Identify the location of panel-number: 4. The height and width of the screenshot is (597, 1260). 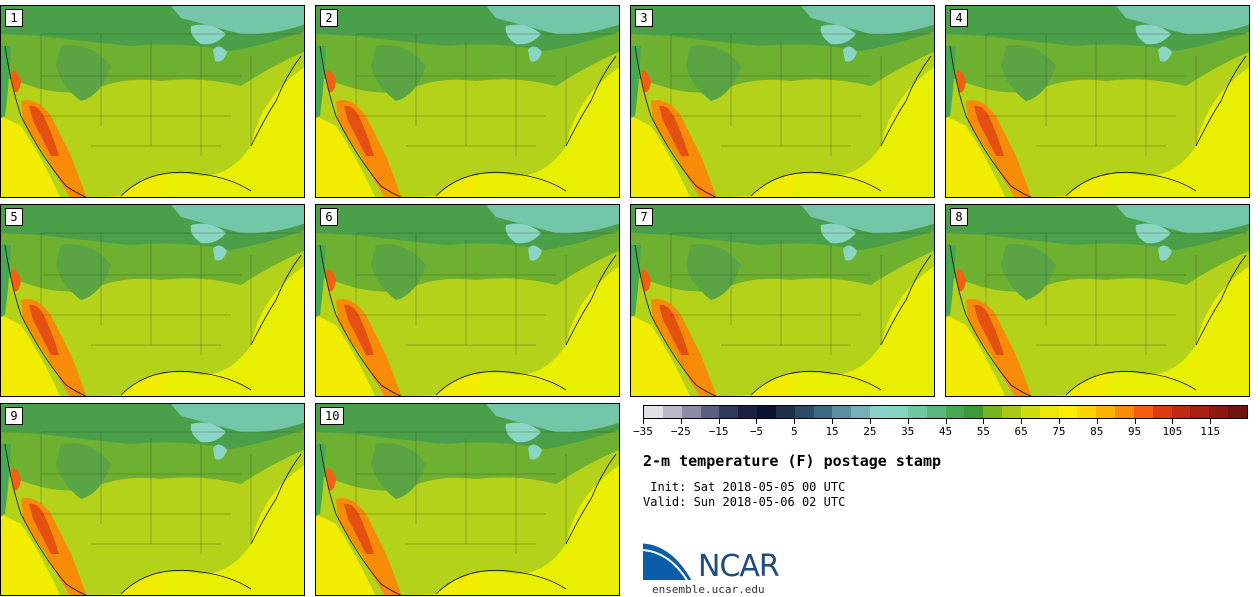
(959, 18).